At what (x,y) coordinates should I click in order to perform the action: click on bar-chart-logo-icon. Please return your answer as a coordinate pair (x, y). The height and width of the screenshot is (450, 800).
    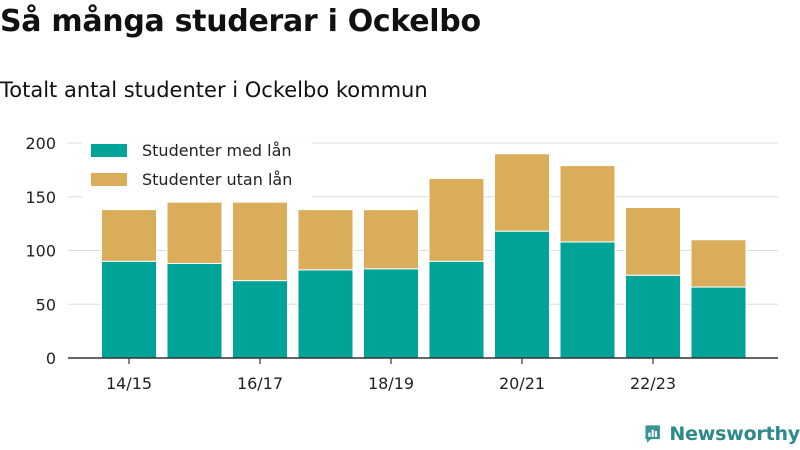
    Looking at the image, I should click on (652, 434).